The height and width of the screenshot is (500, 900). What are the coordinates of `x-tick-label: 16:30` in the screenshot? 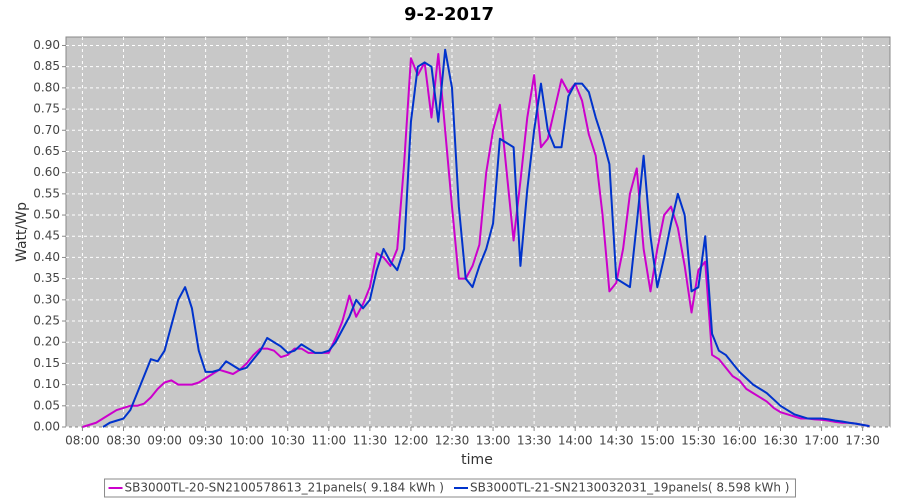 It's located at (780, 441).